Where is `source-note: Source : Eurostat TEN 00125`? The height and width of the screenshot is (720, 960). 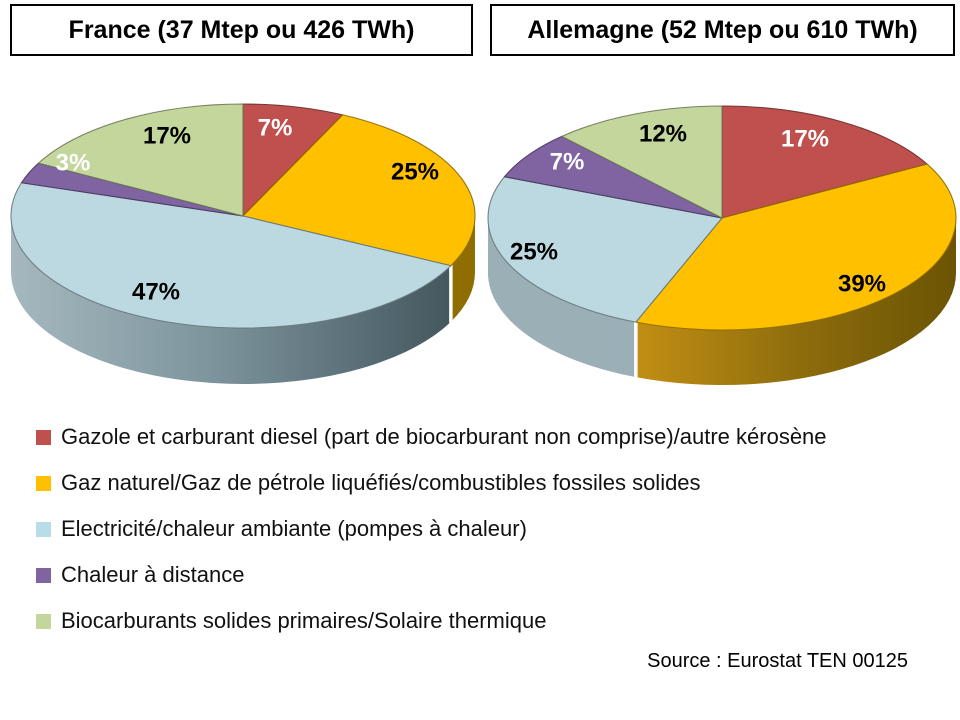 source-note: Source : Eurostat TEN 00125 is located at coordinates (777, 661).